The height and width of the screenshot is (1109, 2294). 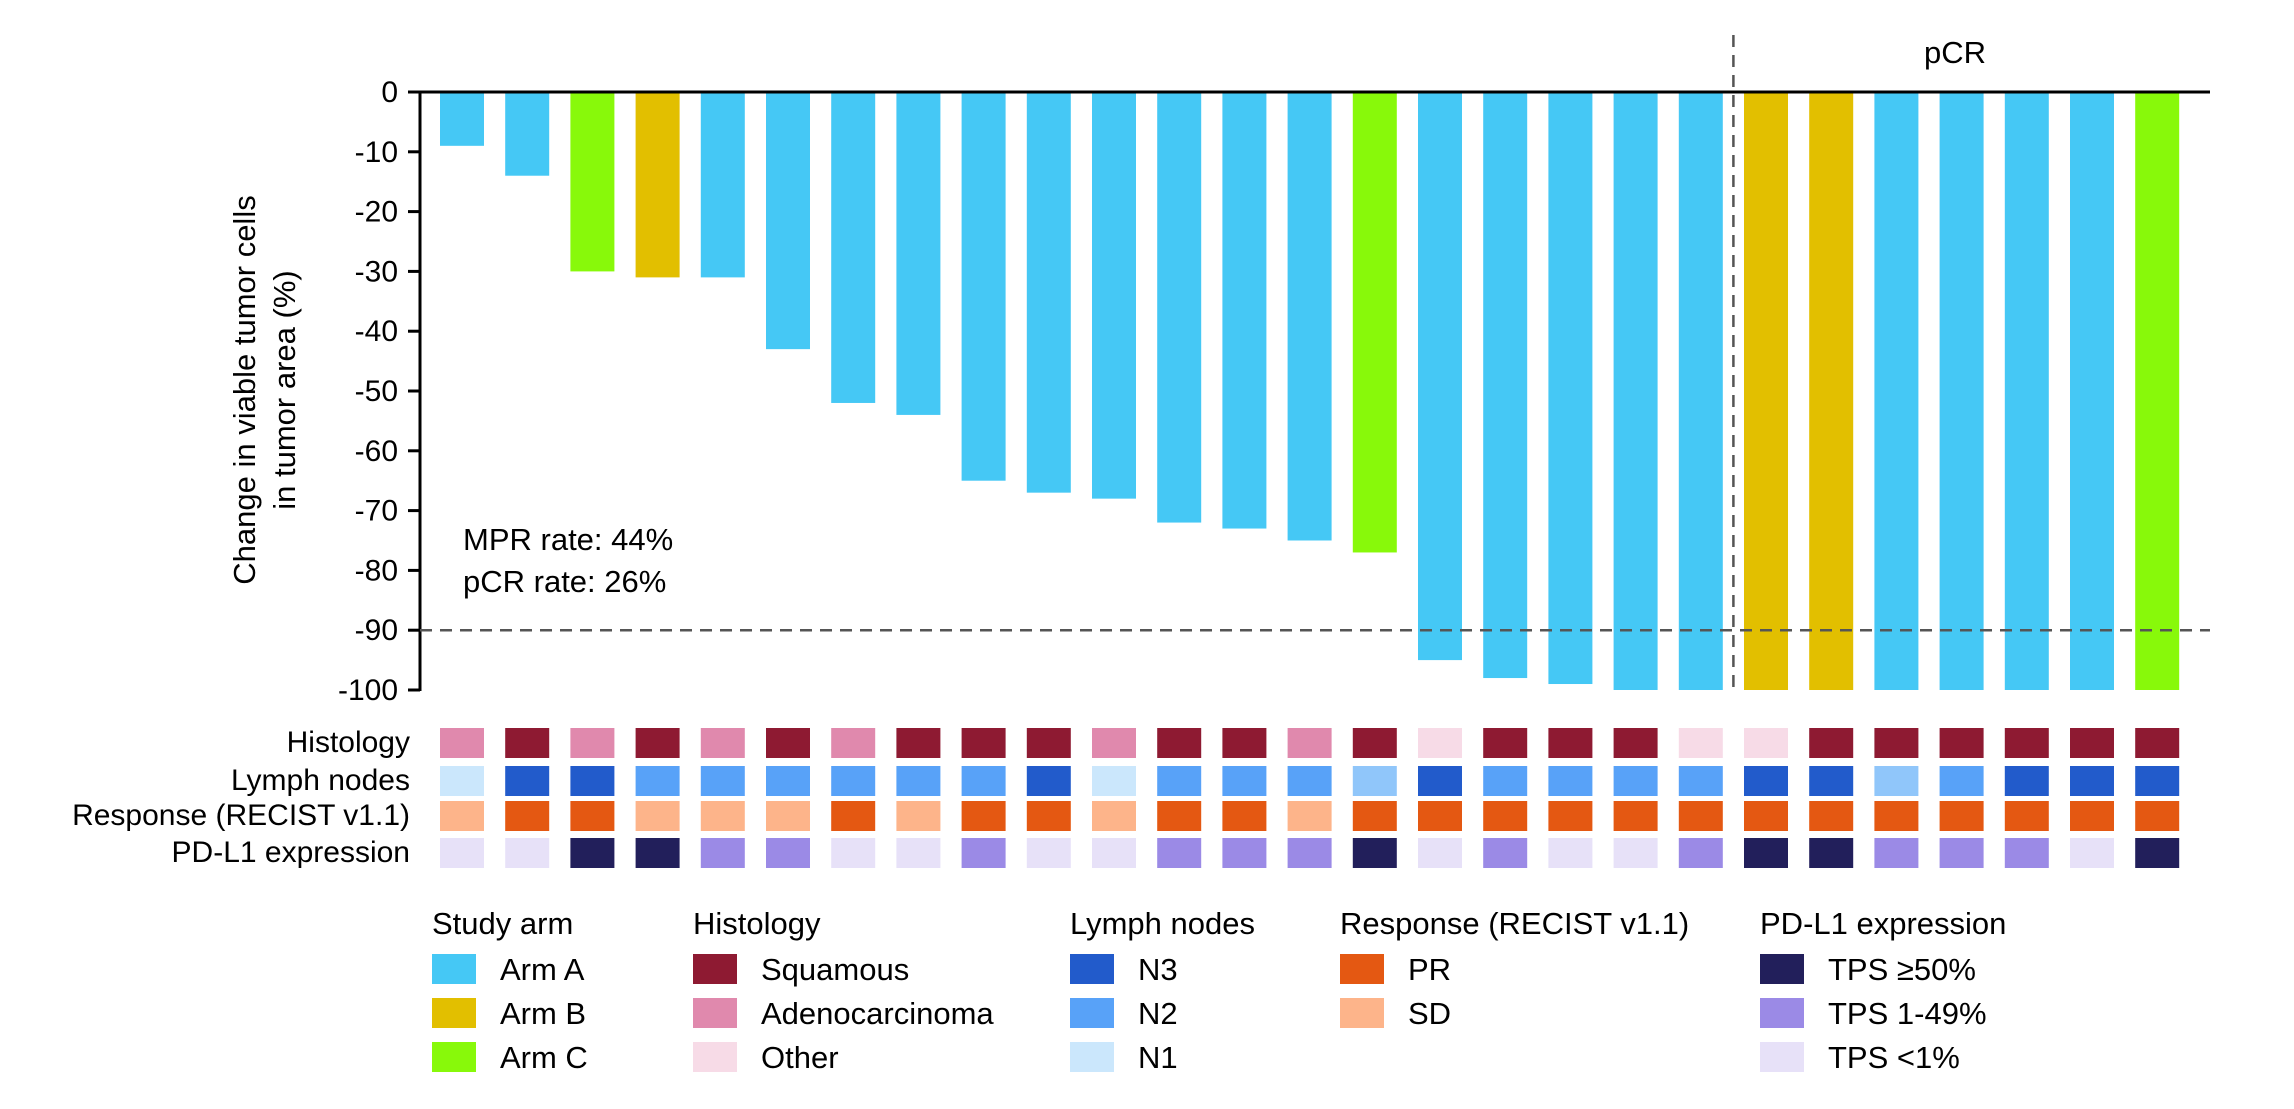 I want to click on legend-title-2: Lymph nodes, so click(x=1162, y=923).